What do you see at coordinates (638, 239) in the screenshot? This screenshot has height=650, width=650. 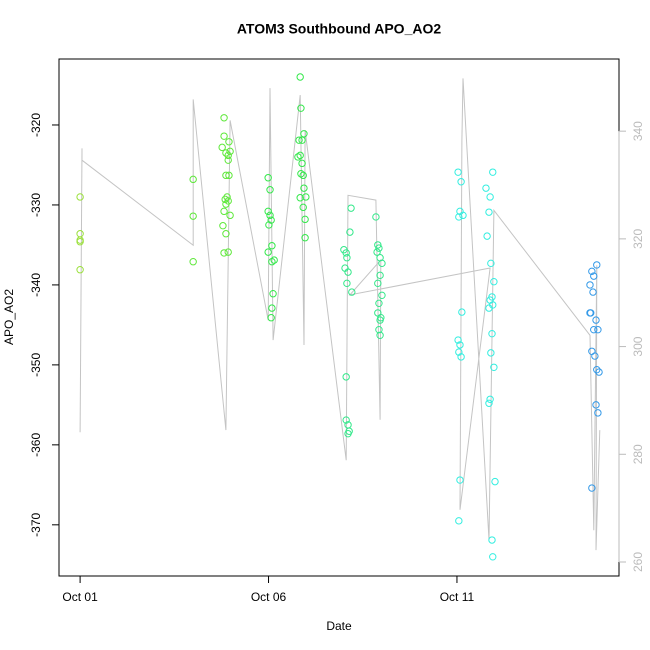 I see `y2-tick-label: 320` at bounding box center [638, 239].